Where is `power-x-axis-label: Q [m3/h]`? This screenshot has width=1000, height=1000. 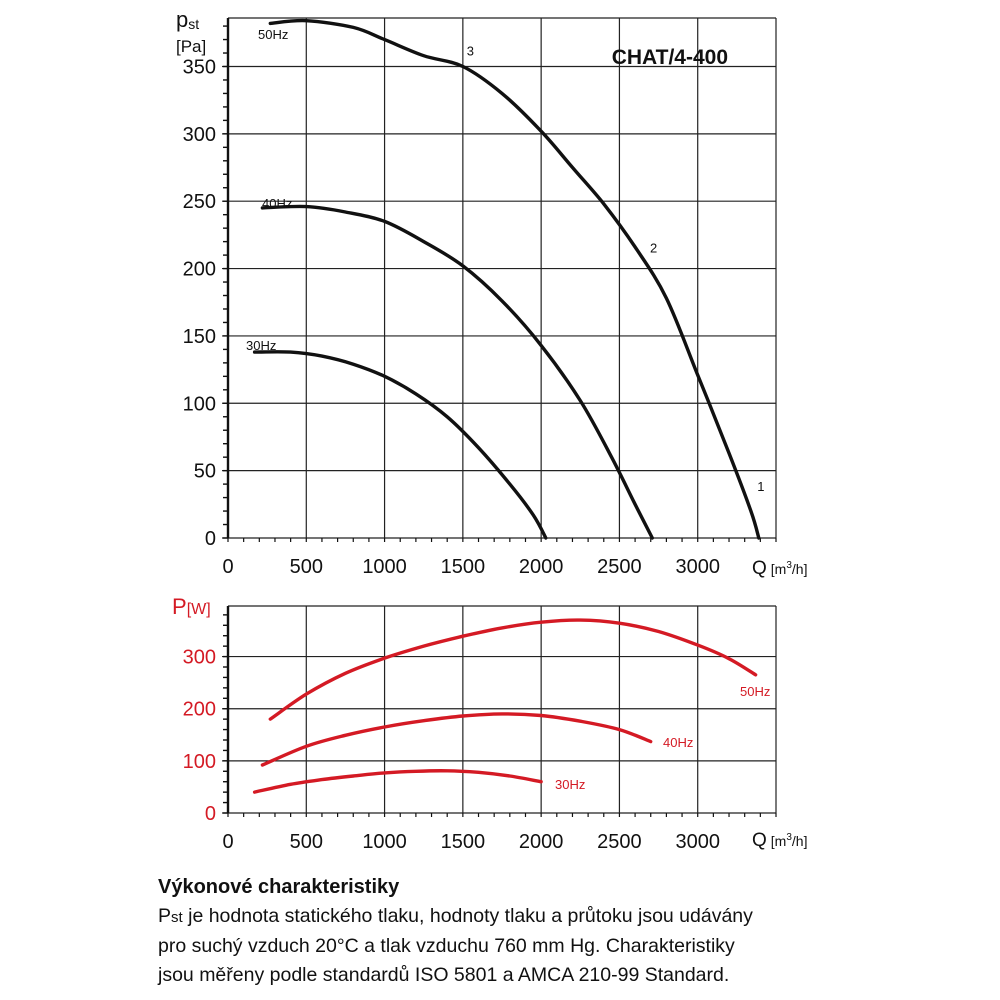 power-x-axis-label: Q [m3/h] is located at coordinates (779, 840).